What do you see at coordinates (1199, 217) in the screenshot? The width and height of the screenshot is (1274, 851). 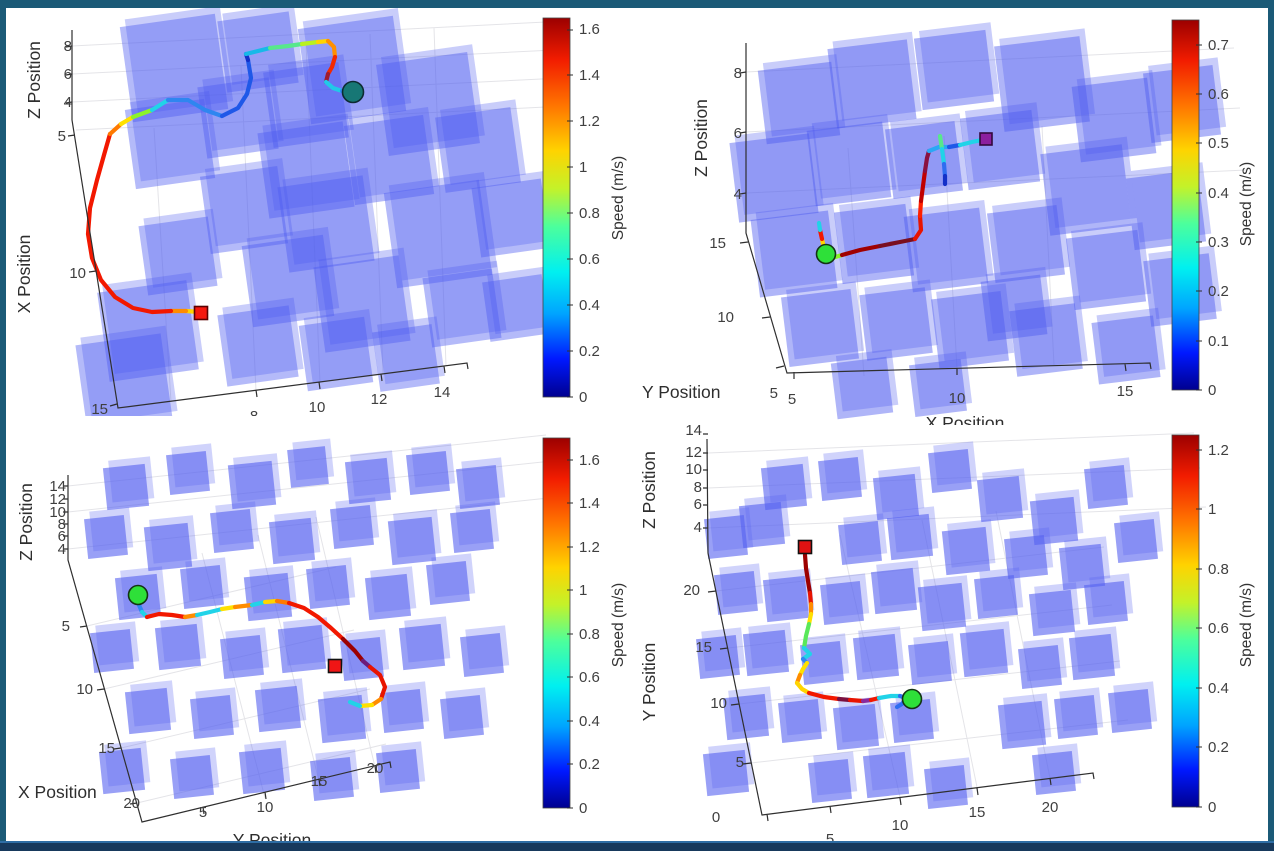 I see `tr-colorbar-ticks` at bounding box center [1199, 217].